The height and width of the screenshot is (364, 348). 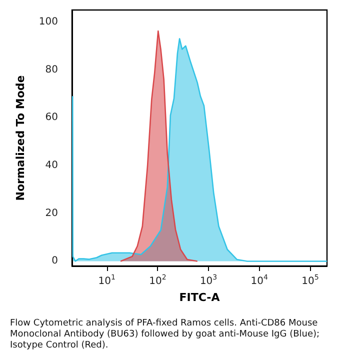 I want to click on y-tick-label: 40, so click(x=51, y=166).